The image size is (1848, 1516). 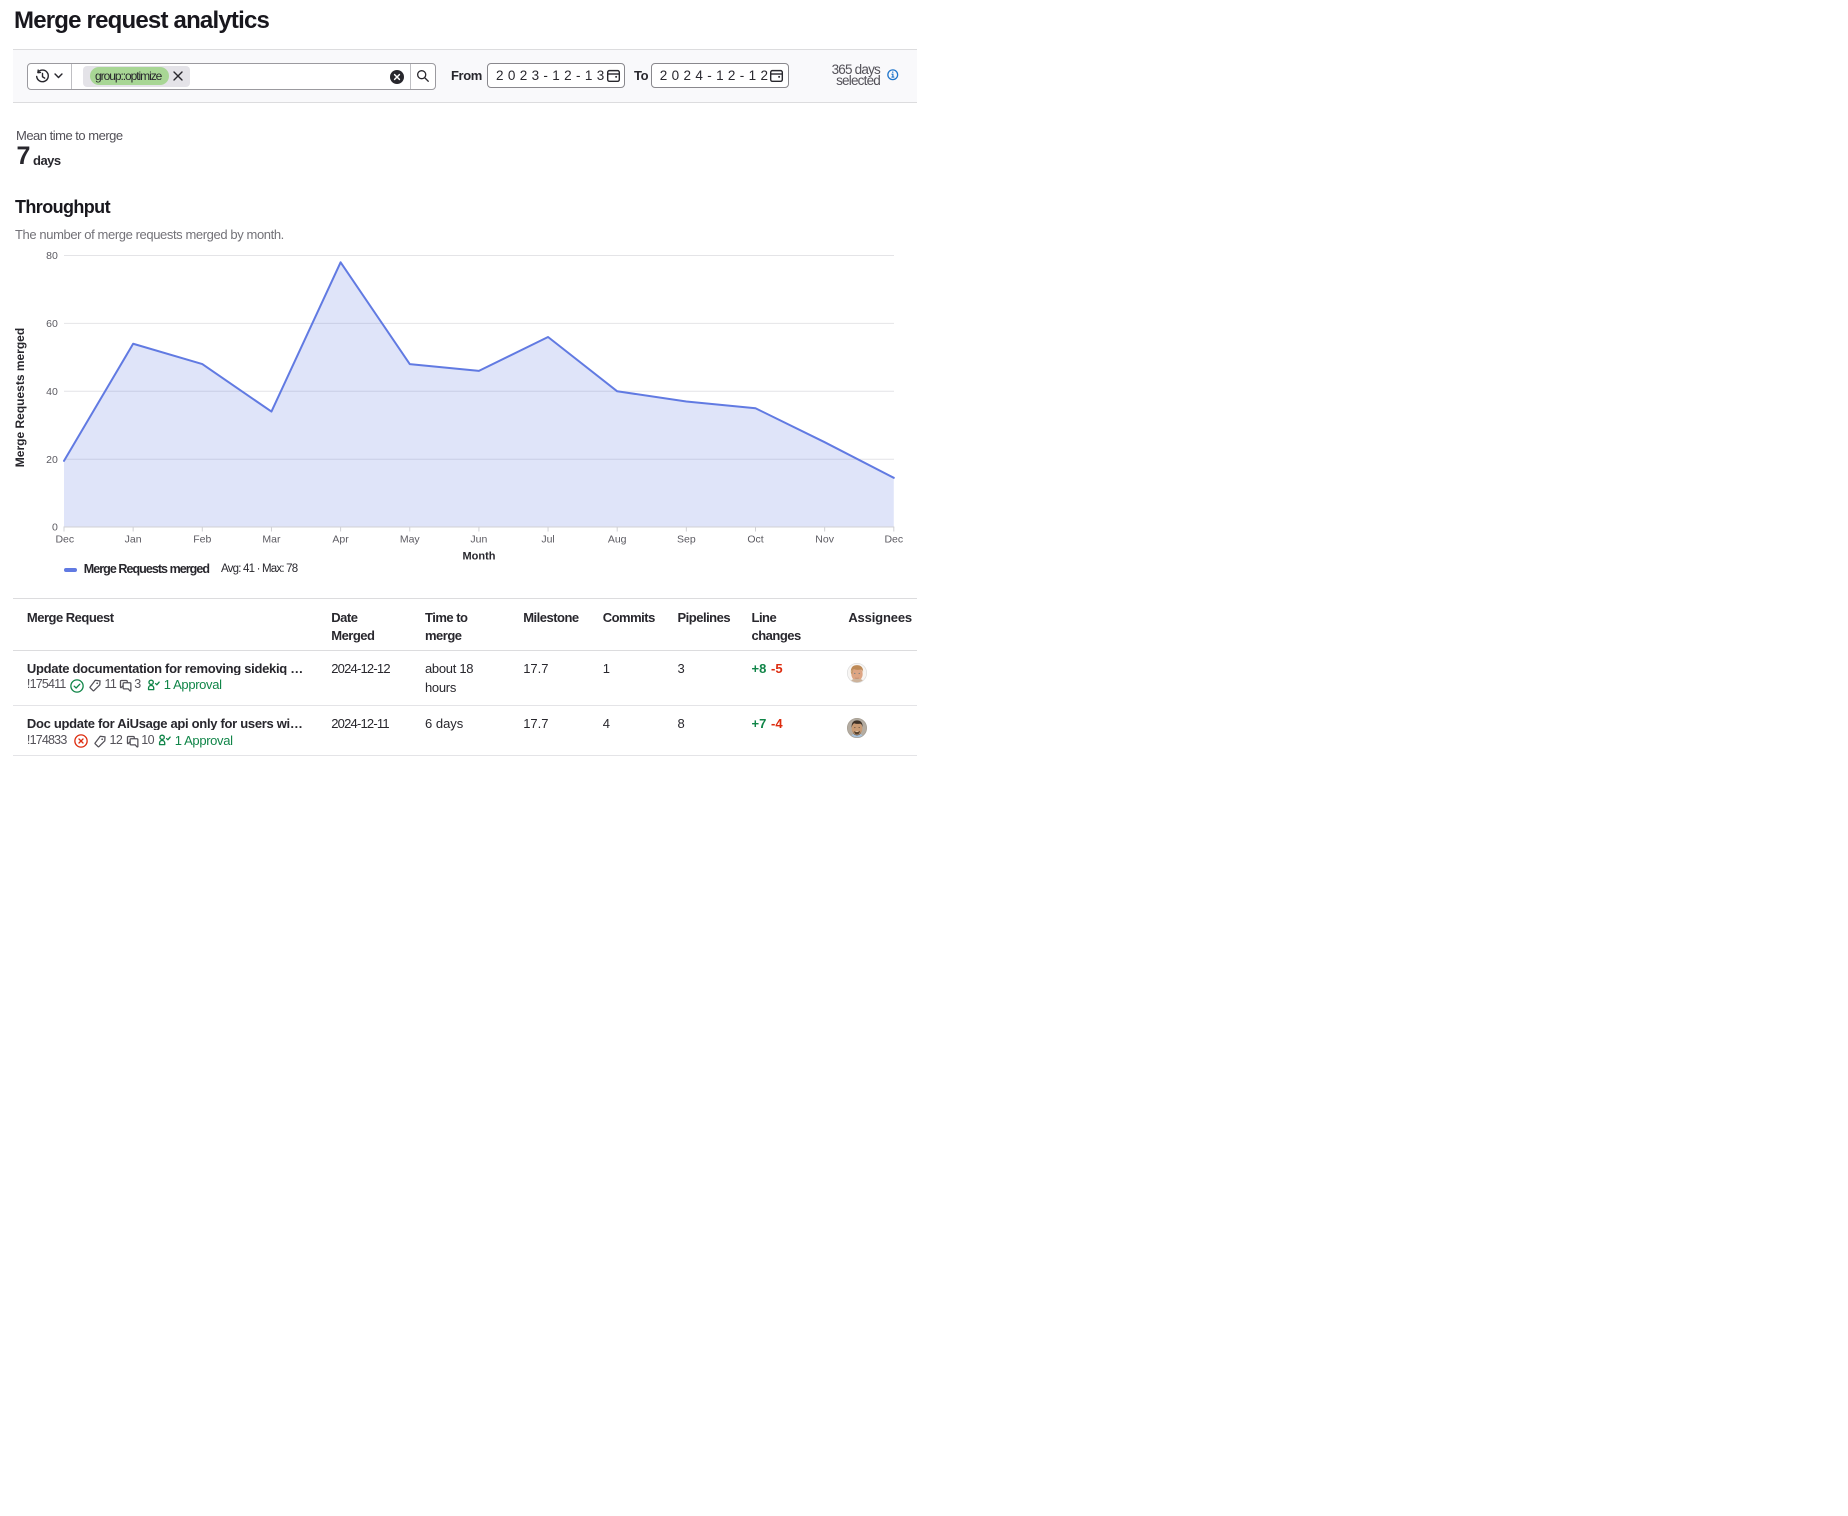 I want to click on svg-text: 40, so click(x=52, y=392).